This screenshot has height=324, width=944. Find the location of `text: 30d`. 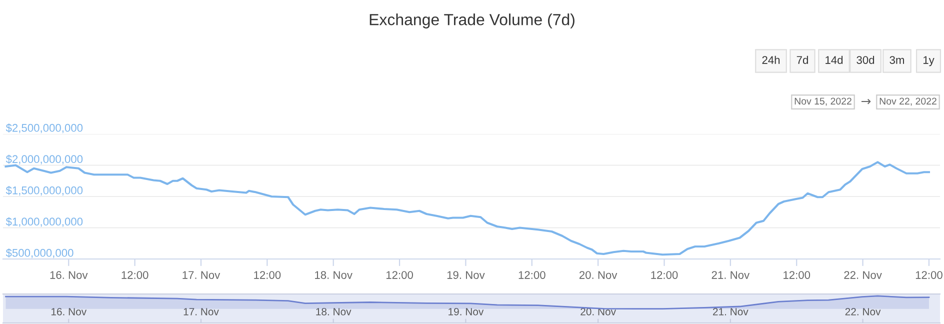

text: 30d is located at coordinates (865, 60).